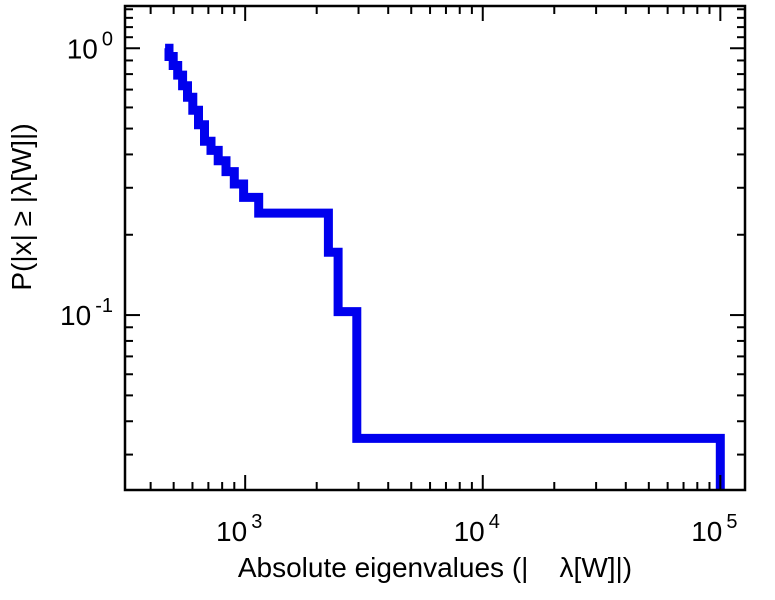 The height and width of the screenshot is (600, 775). I want to click on x-axis-label: Absolute eigenvalues (| λ[W]|), so click(435, 567).